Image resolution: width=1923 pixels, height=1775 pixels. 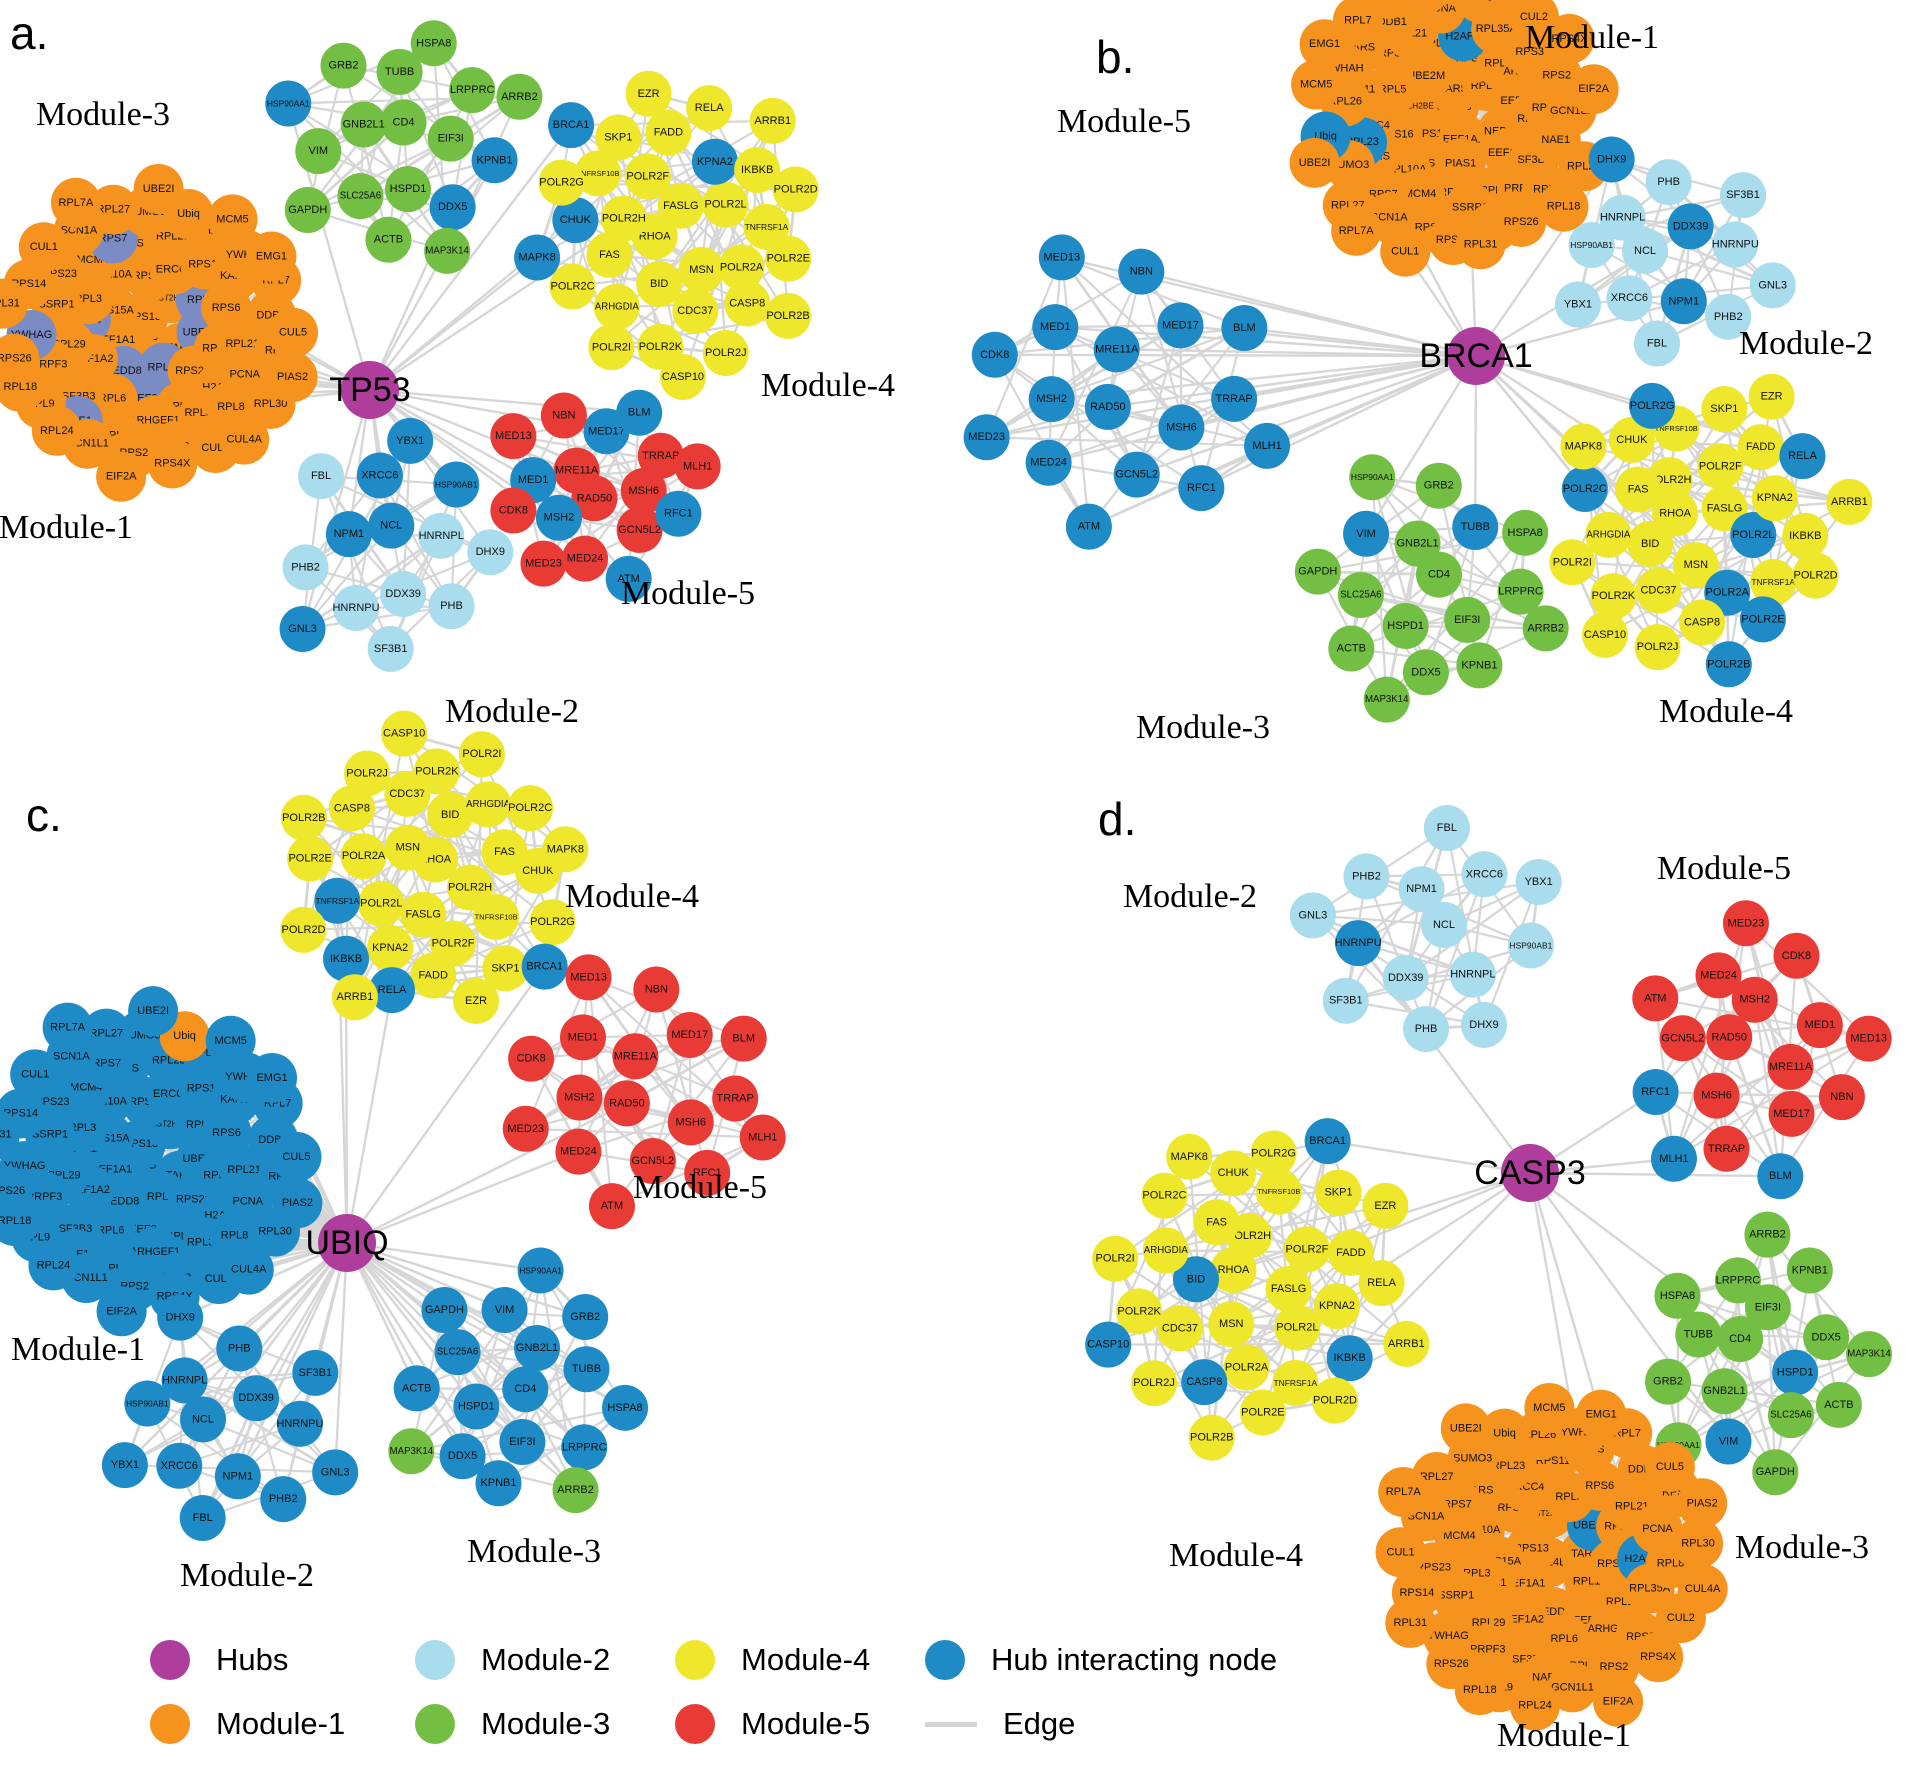 What do you see at coordinates (986, 437) in the screenshot?
I see `node-MED23` at bounding box center [986, 437].